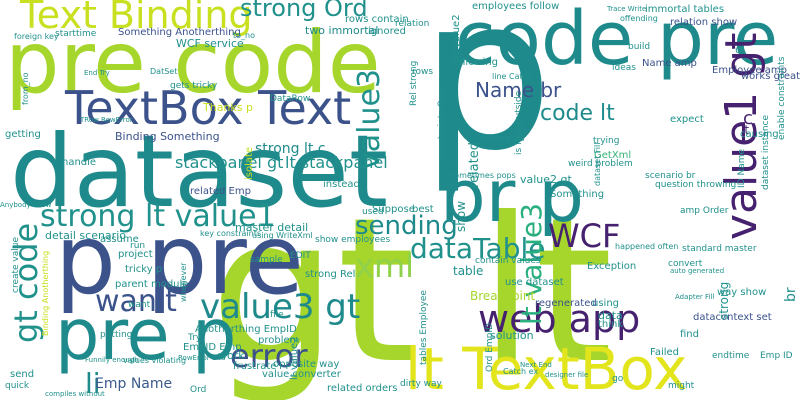  Describe the element at coordinates (79, 162) in the screenshot. I see `cloud-word: handle` at that location.